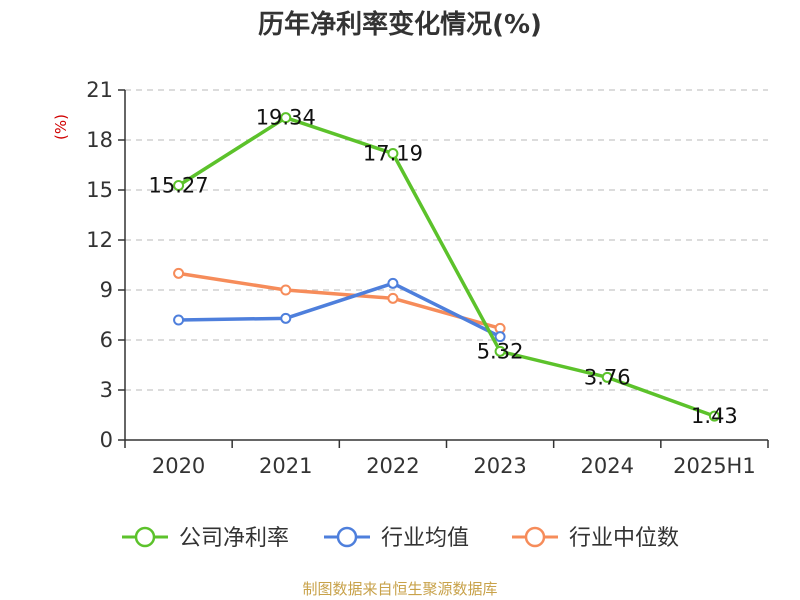 The image size is (800, 600). What do you see at coordinates (624, 538) in the screenshot?
I see `legend-label: 行业中位数` at bounding box center [624, 538].